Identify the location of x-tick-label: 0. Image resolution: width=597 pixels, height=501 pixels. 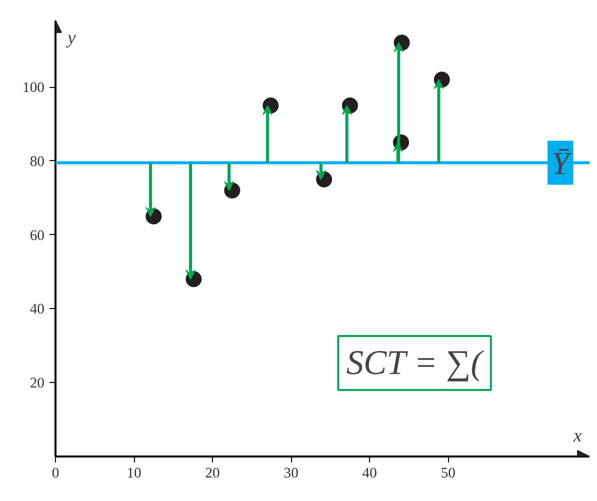
(56, 474).